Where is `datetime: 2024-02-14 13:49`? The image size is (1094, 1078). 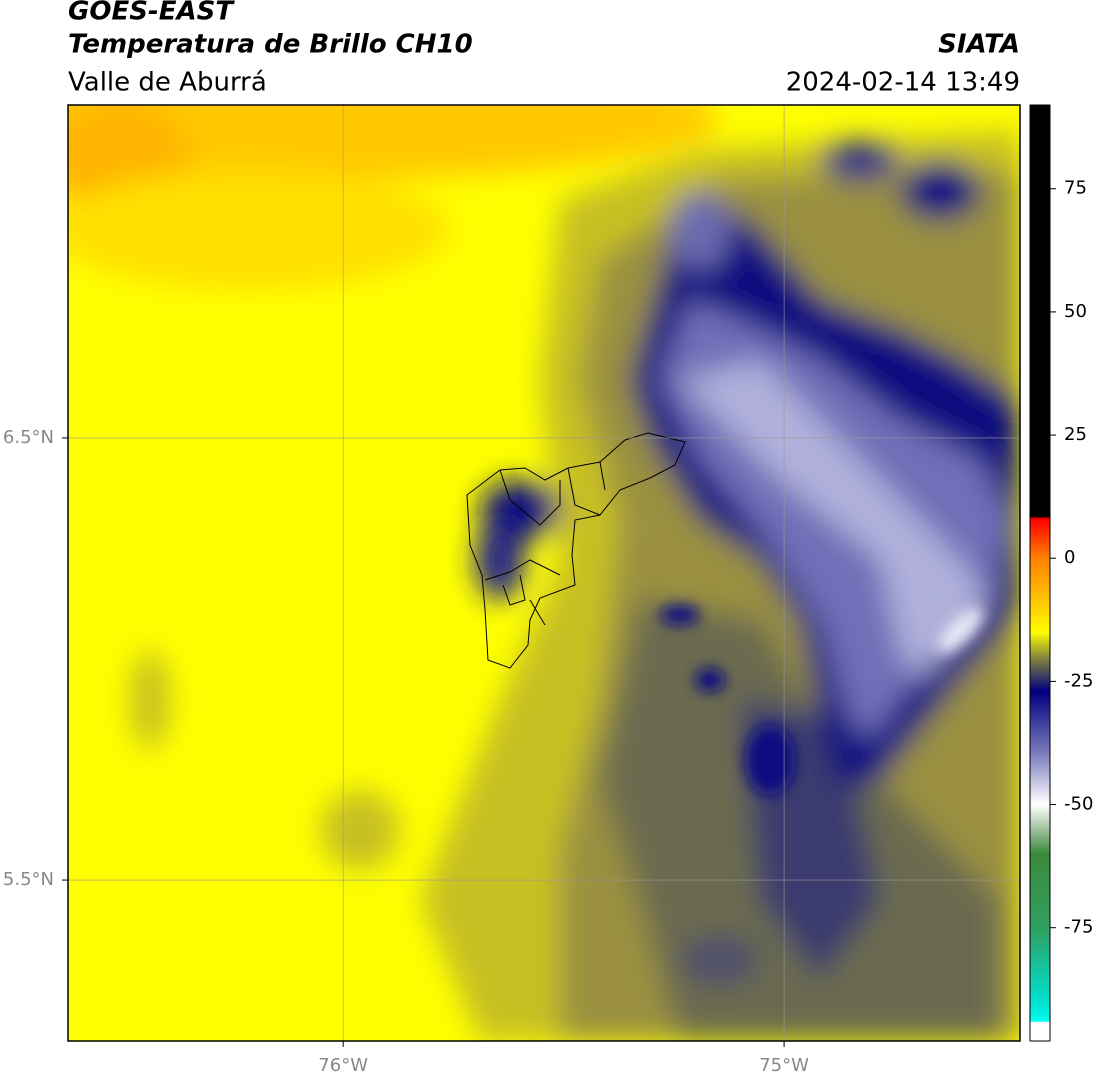
datetime: 2024-02-14 13:49 is located at coordinates (903, 83).